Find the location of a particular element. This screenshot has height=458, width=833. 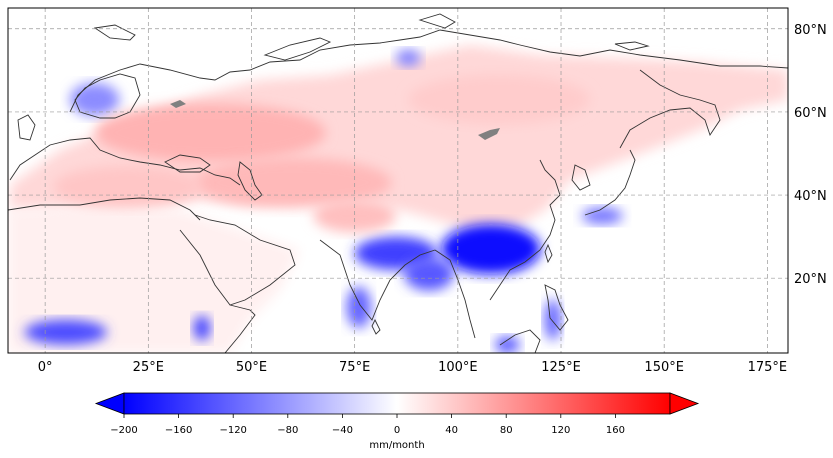

colorbar-tick-label: 120 is located at coordinates (560, 430).